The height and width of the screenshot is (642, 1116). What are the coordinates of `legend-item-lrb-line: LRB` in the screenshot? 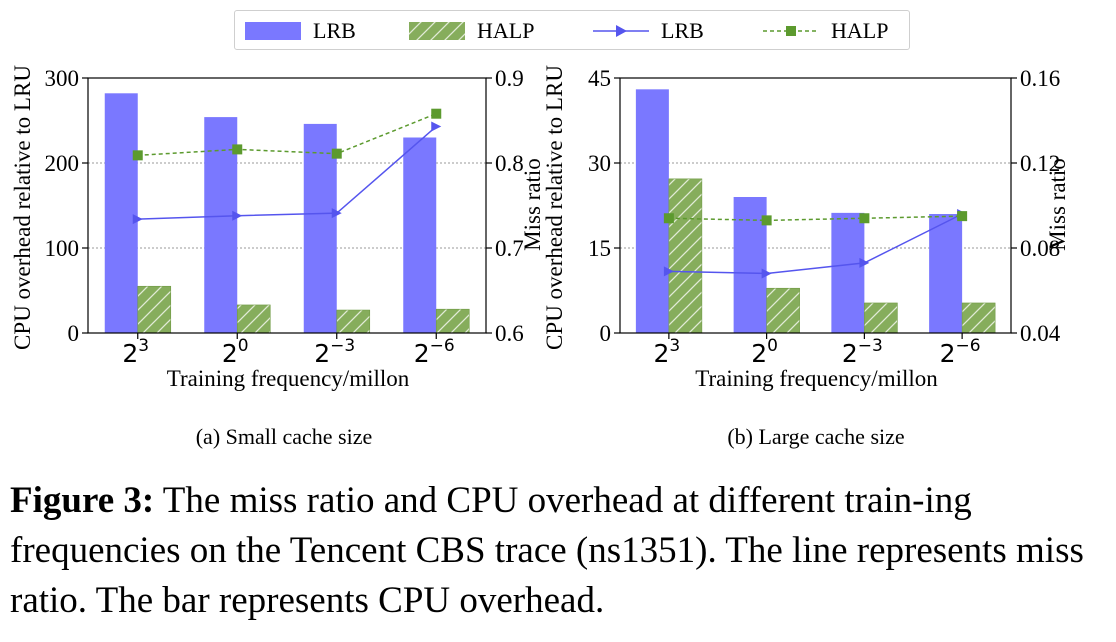 It's located at (648, 31).